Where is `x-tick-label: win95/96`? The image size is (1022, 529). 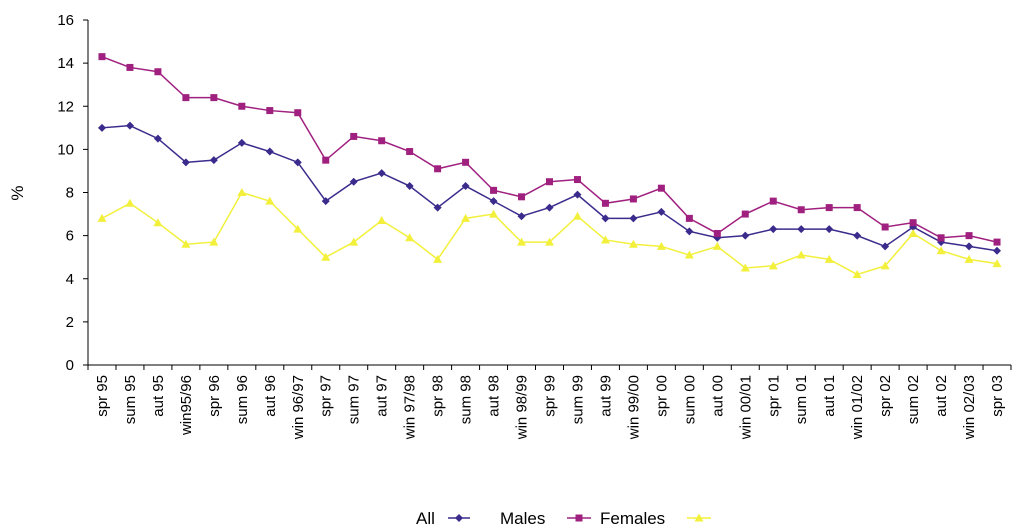
x-tick-label: win95/96 is located at coordinates (186, 405).